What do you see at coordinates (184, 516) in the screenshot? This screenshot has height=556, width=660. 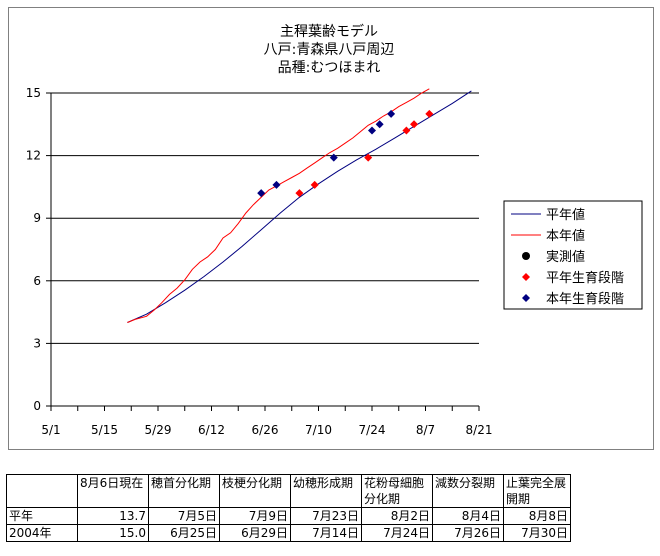 I see `table-cell: 7月5日` at bounding box center [184, 516].